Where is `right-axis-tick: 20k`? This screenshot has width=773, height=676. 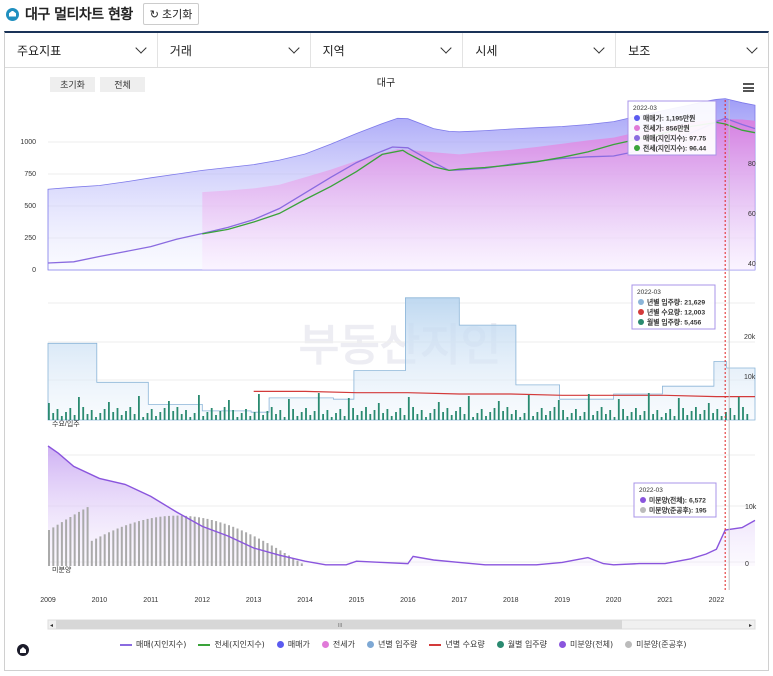 right-axis-tick: 20k is located at coordinates (750, 337).